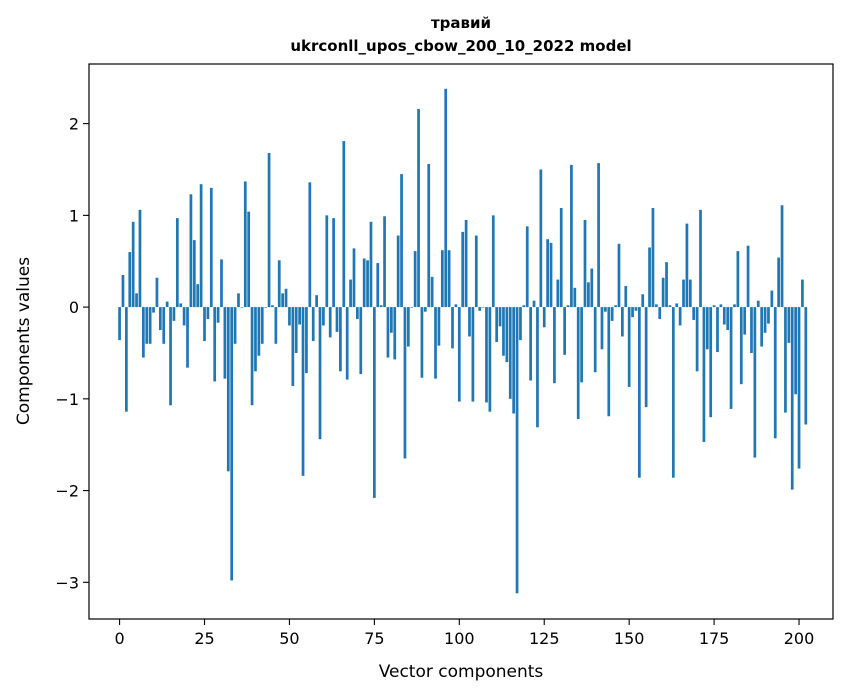  Describe the element at coordinates (74, 124) in the screenshot. I see `y-tick-label: 2` at that location.